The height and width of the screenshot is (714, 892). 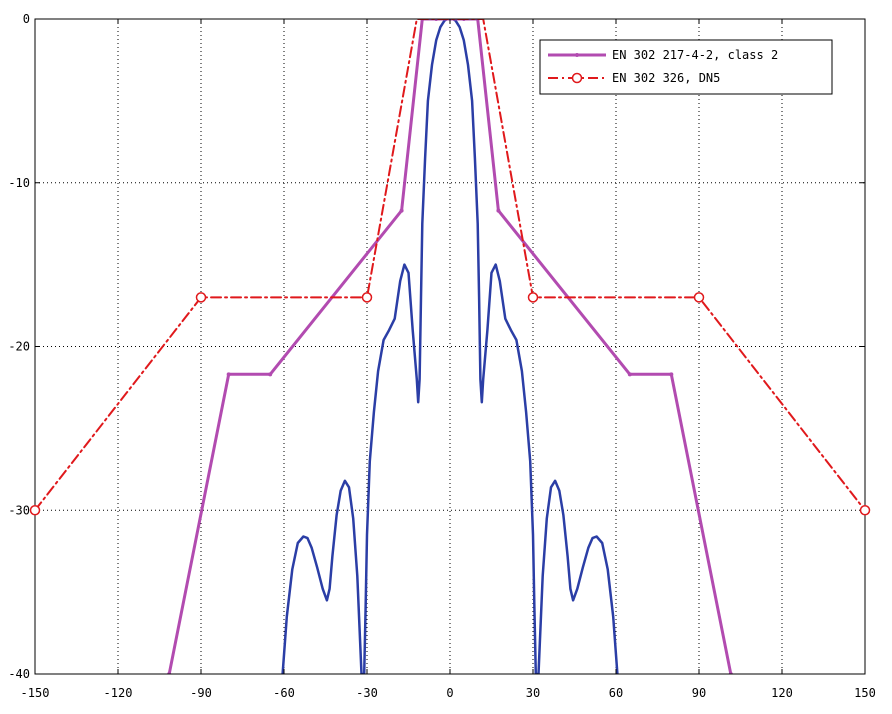 What do you see at coordinates (449, 693) in the screenshot?
I see `x-tick-label: 0` at bounding box center [449, 693].